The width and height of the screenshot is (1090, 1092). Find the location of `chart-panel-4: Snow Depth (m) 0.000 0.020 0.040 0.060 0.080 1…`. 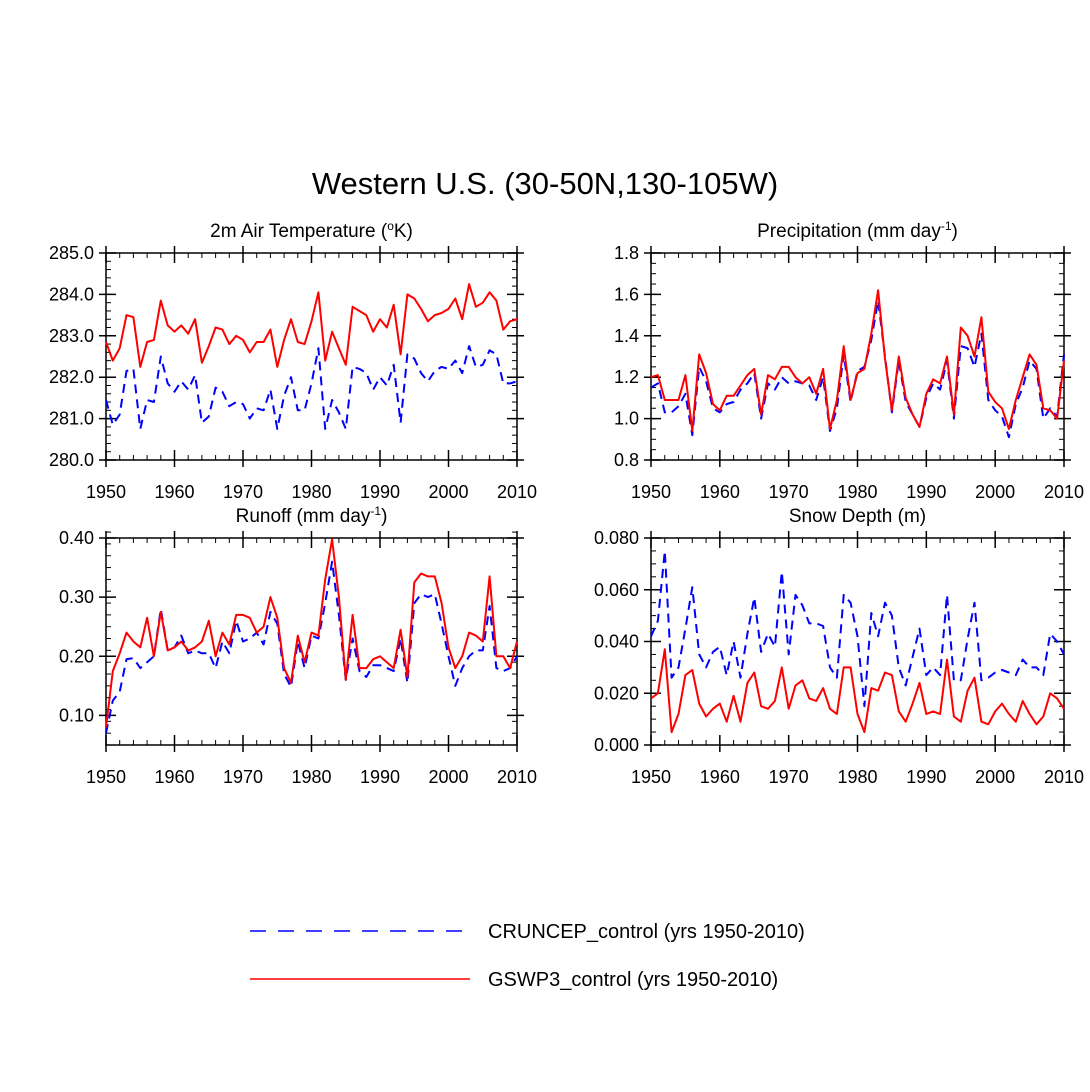

chart-panel-4: Snow Depth (m) 0.000 0.020 0.040 0.060 0.080 1… is located at coordinates (839, 646).